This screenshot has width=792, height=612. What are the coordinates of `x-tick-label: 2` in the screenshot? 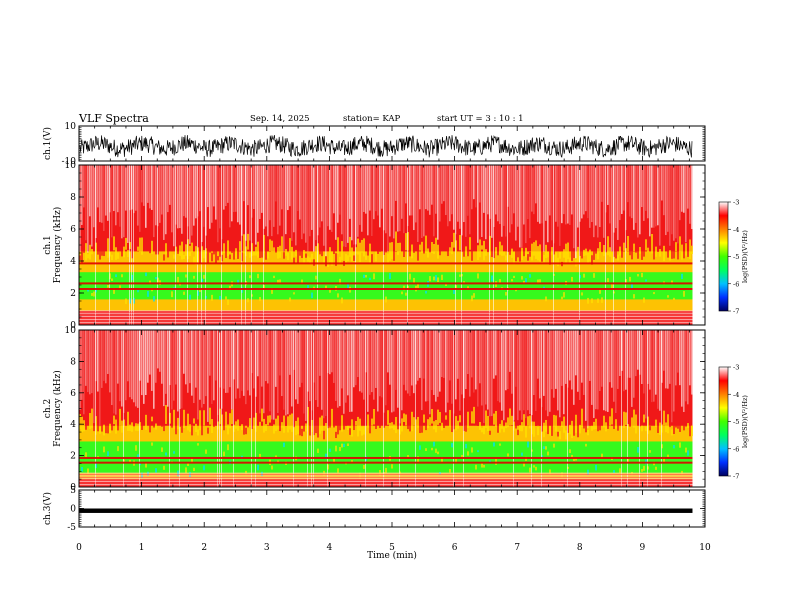 It's located at (204, 548).